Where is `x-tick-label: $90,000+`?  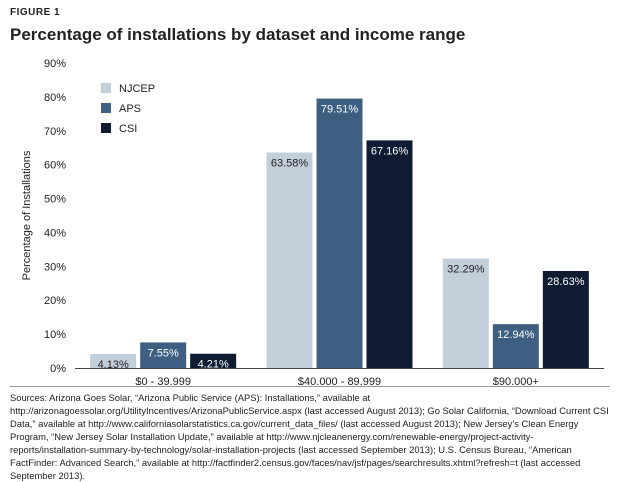 x-tick-label: $90,000+ is located at coordinates (516, 380).